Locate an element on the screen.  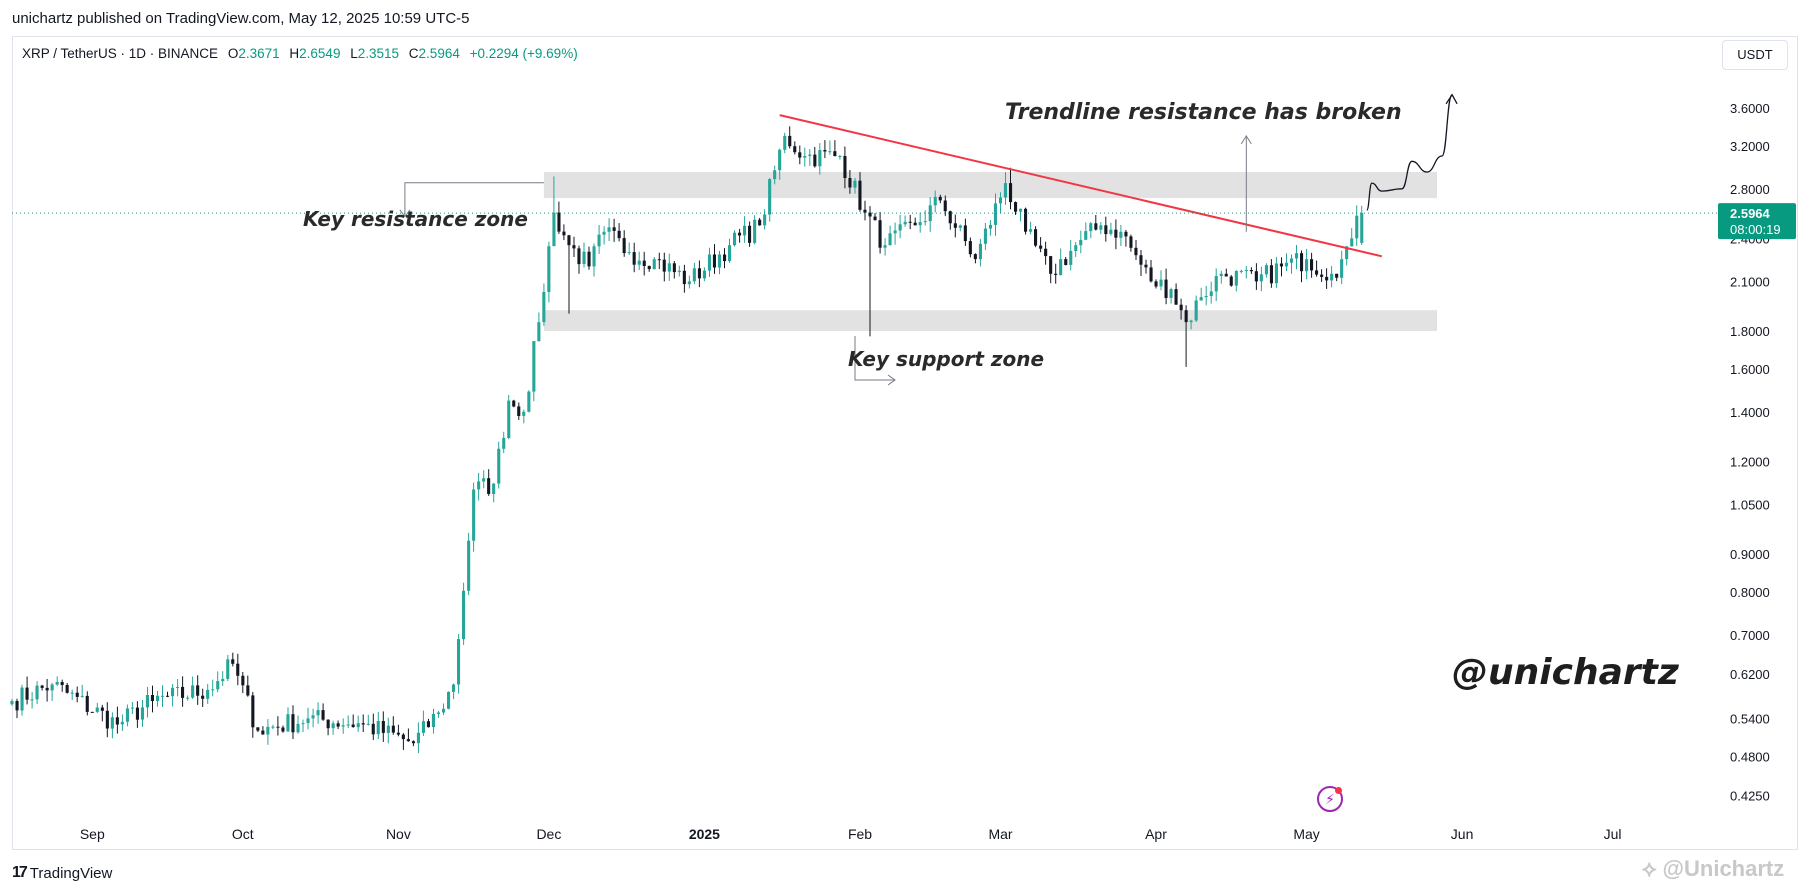
resistance-callout is located at coordinates (474, 199).